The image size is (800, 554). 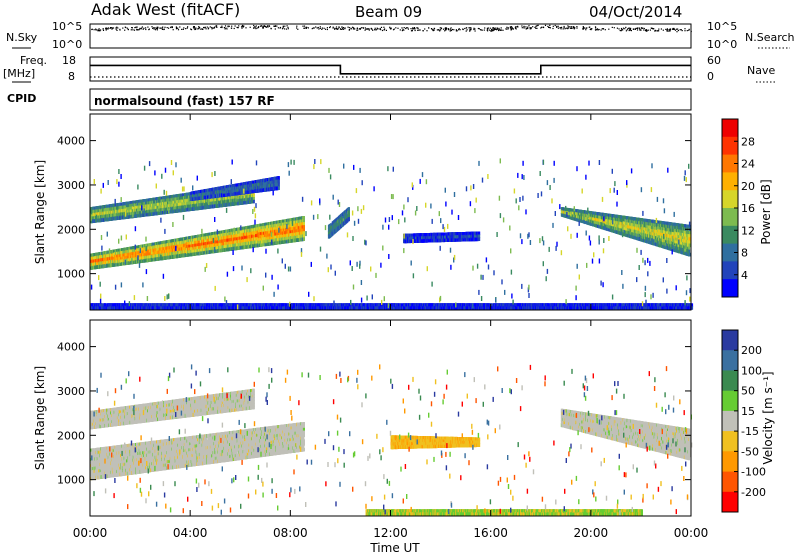 What do you see at coordinates (390, 69) in the screenshot?
I see `frequency-line` at bounding box center [390, 69].